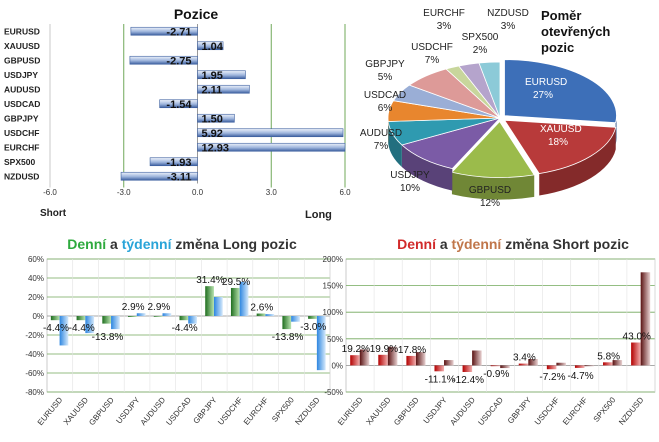 The width and height of the screenshot is (659, 442). I want to click on title-part: a, so click(444, 244).